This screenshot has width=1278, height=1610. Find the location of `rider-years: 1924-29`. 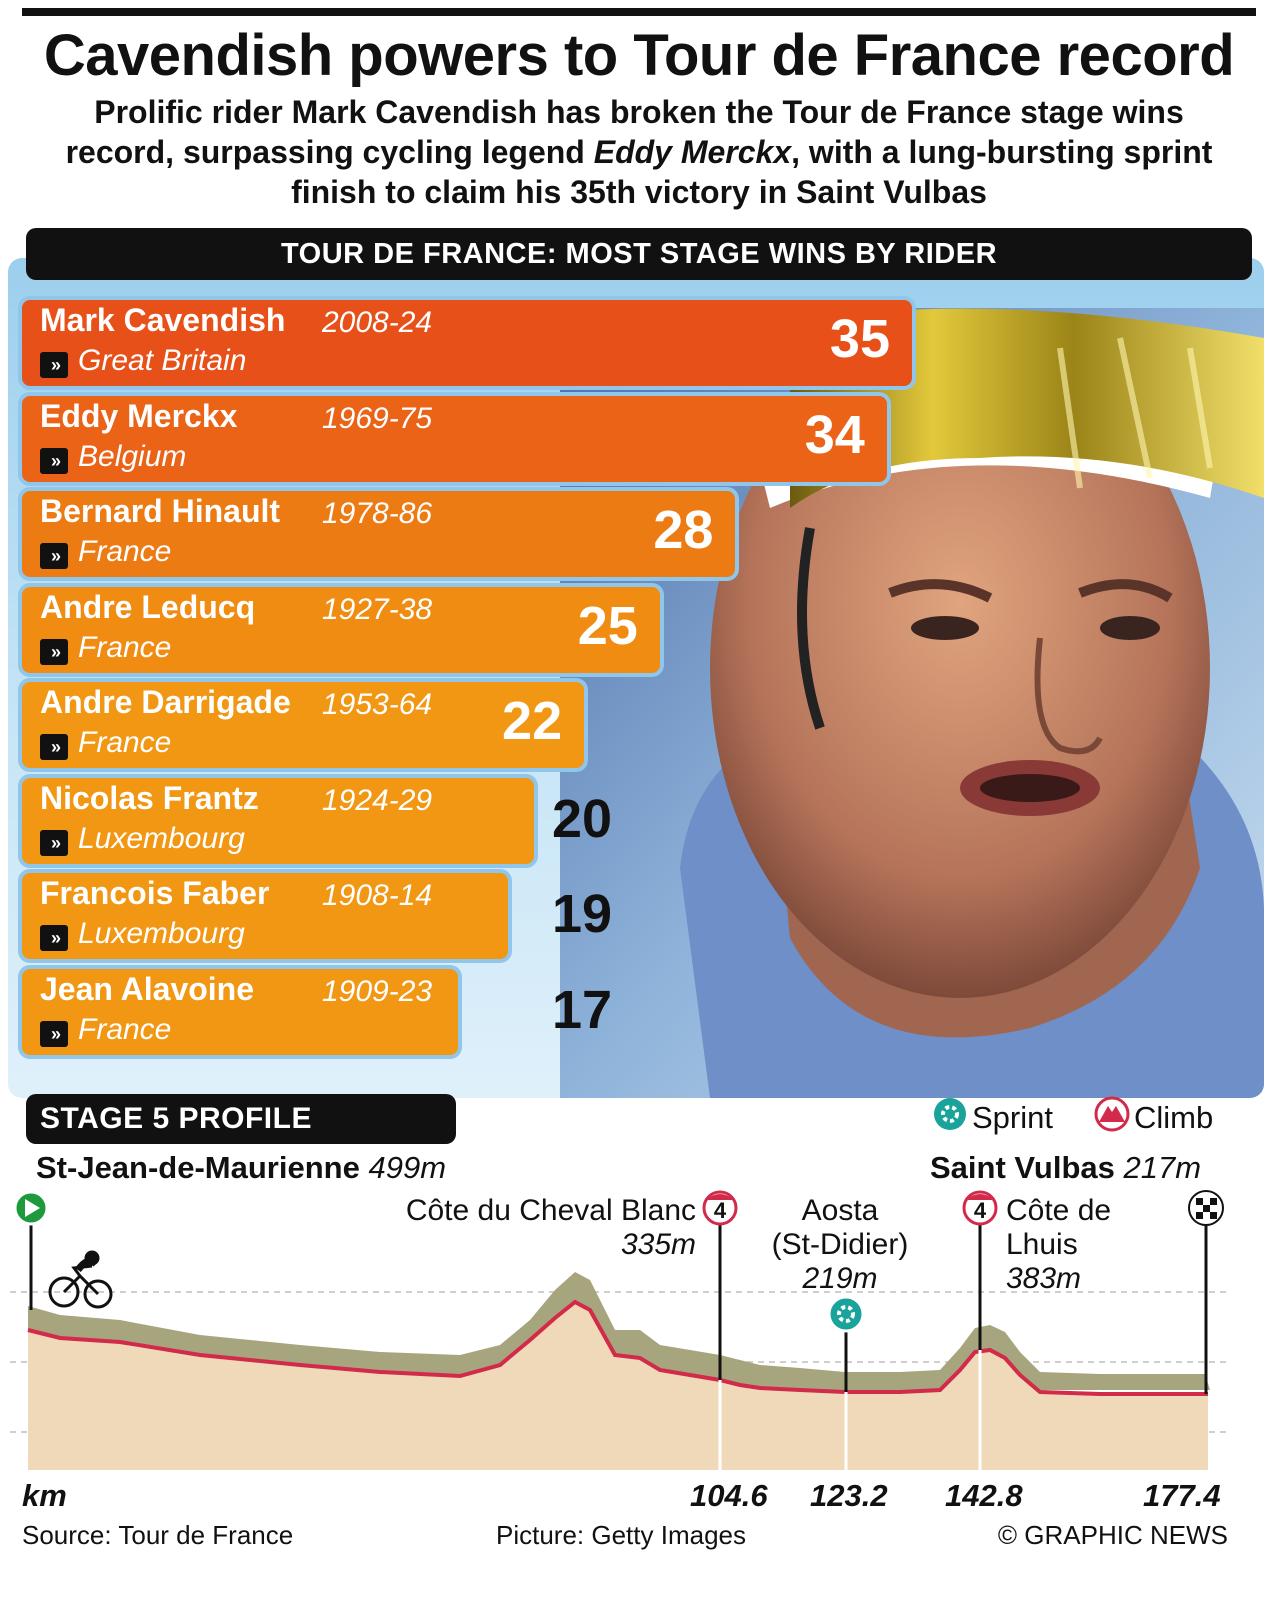

rider-years: 1924-29 is located at coordinates (377, 800).